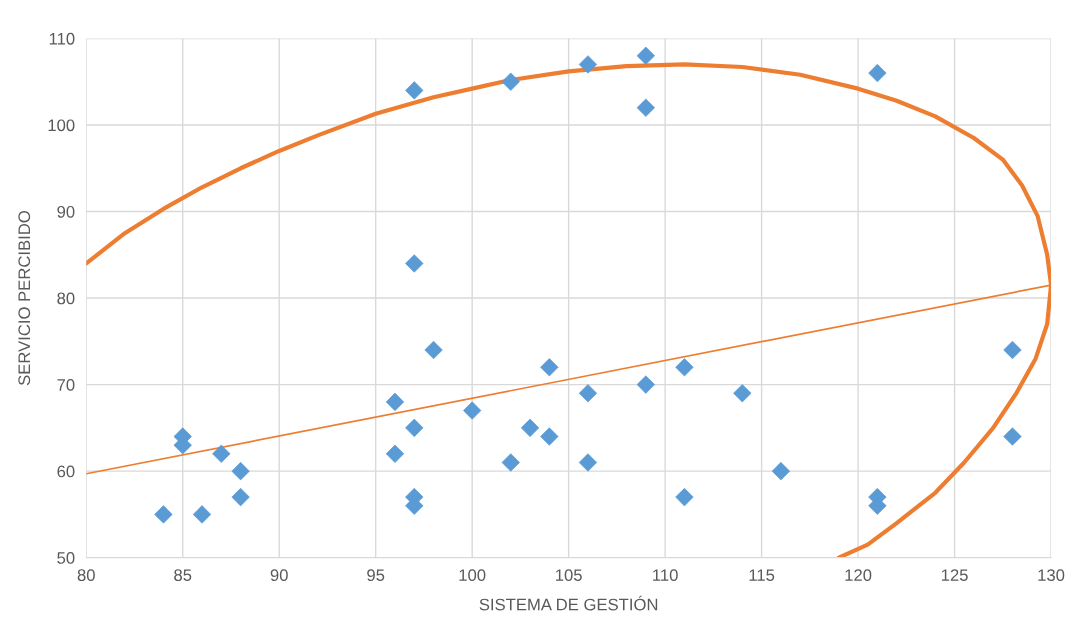 This screenshot has height=641, width=1078. What do you see at coordinates (62, 38) in the screenshot?
I see `y-tick-label: 110` at bounding box center [62, 38].